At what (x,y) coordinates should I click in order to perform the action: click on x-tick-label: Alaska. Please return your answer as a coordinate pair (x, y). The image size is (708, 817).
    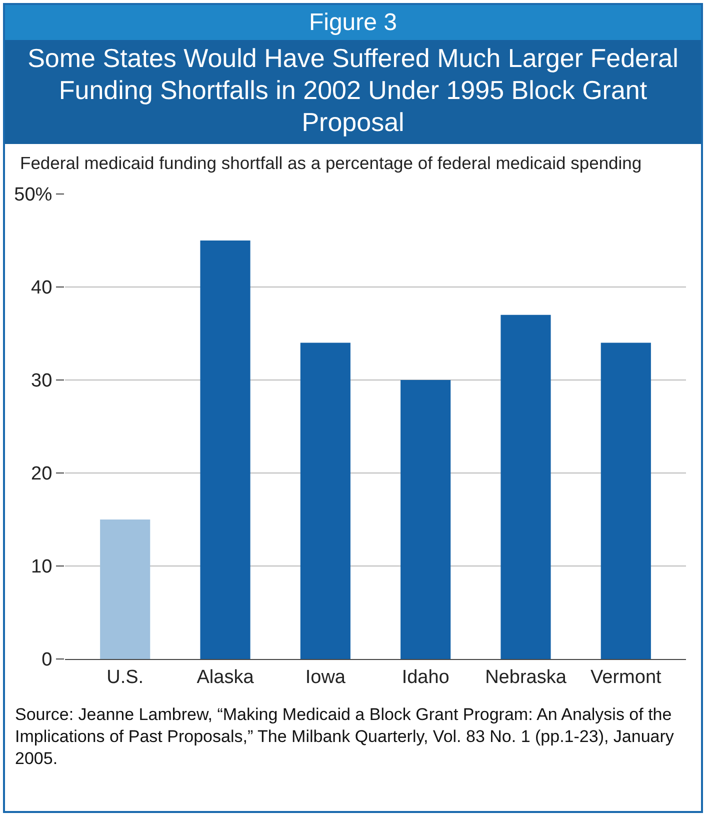
    Looking at the image, I should click on (225, 677).